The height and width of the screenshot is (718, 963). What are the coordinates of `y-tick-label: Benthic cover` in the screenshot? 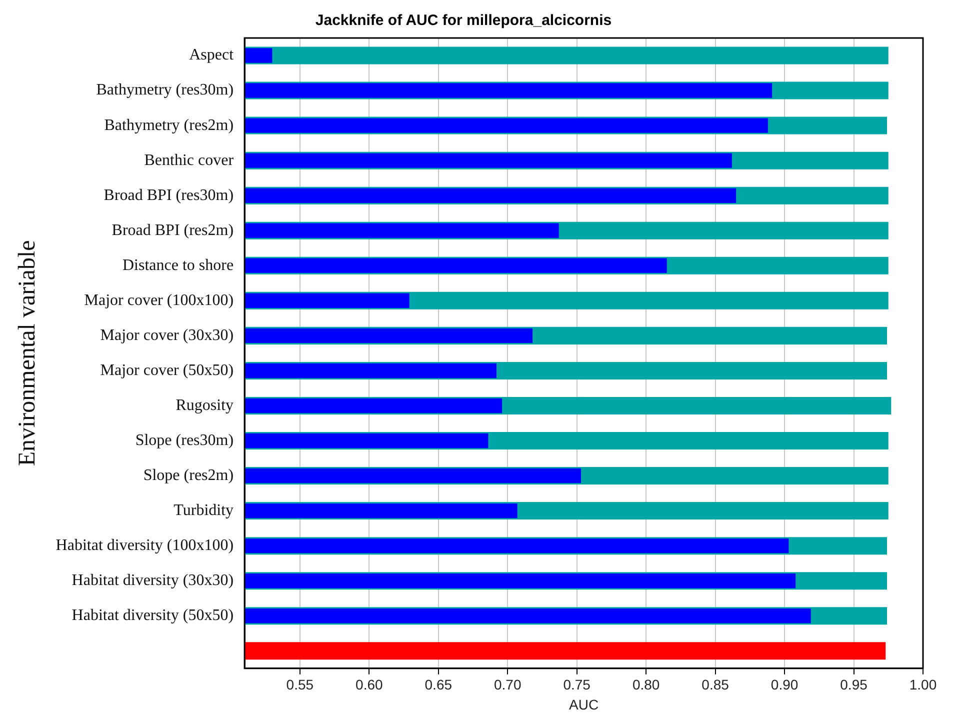 It's located at (189, 160).